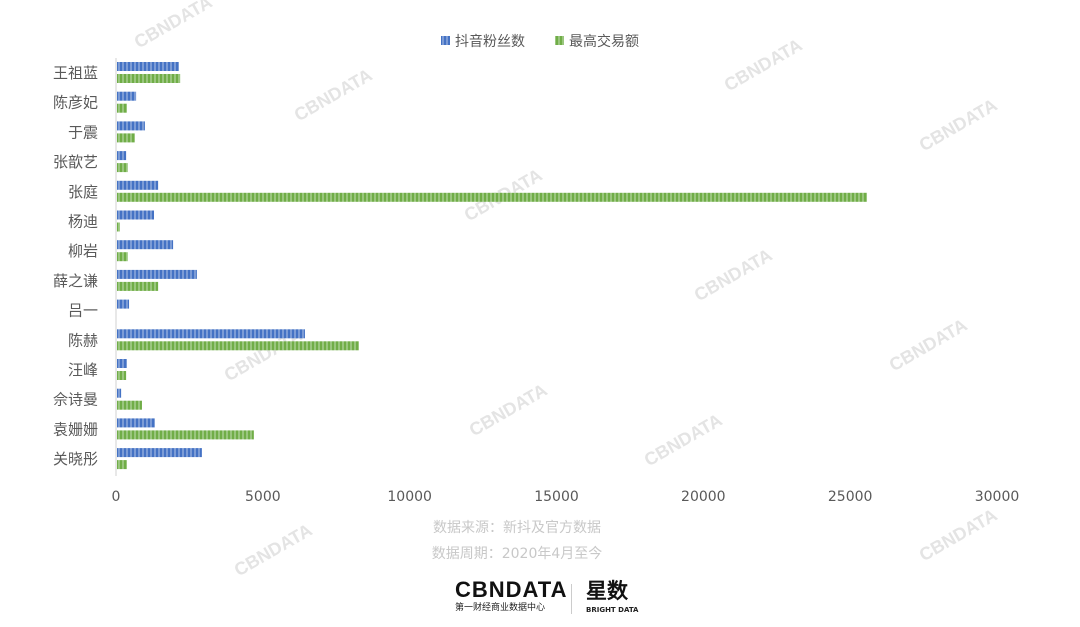 The image size is (1080, 627). I want to click on brightdata-logo-subtitle: BRIGHT DATA, so click(612, 610).